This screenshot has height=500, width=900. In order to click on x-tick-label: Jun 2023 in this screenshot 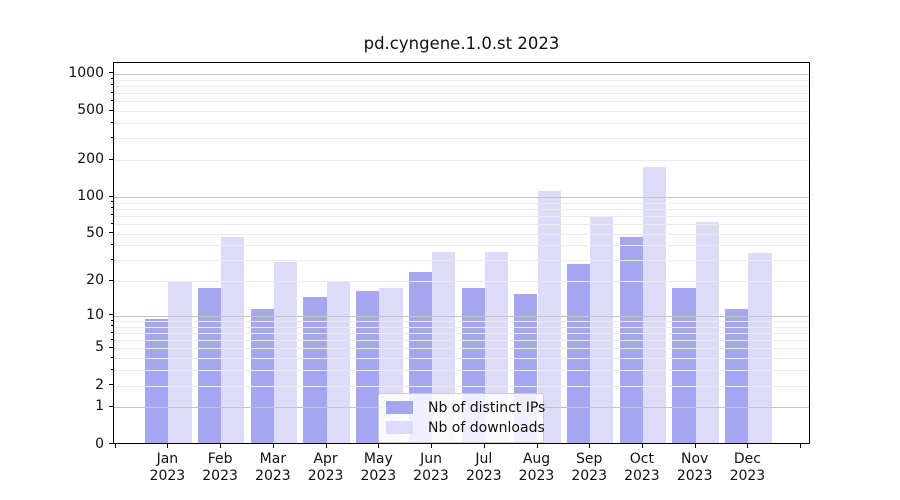, I will do `click(431, 468)`.